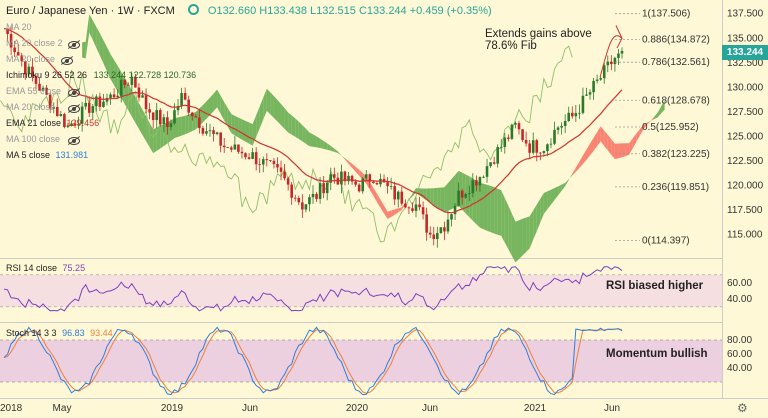 The height and width of the screenshot is (418, 768). I want to click on fib-level-label: 0.786(132.561), so click(676, 62).